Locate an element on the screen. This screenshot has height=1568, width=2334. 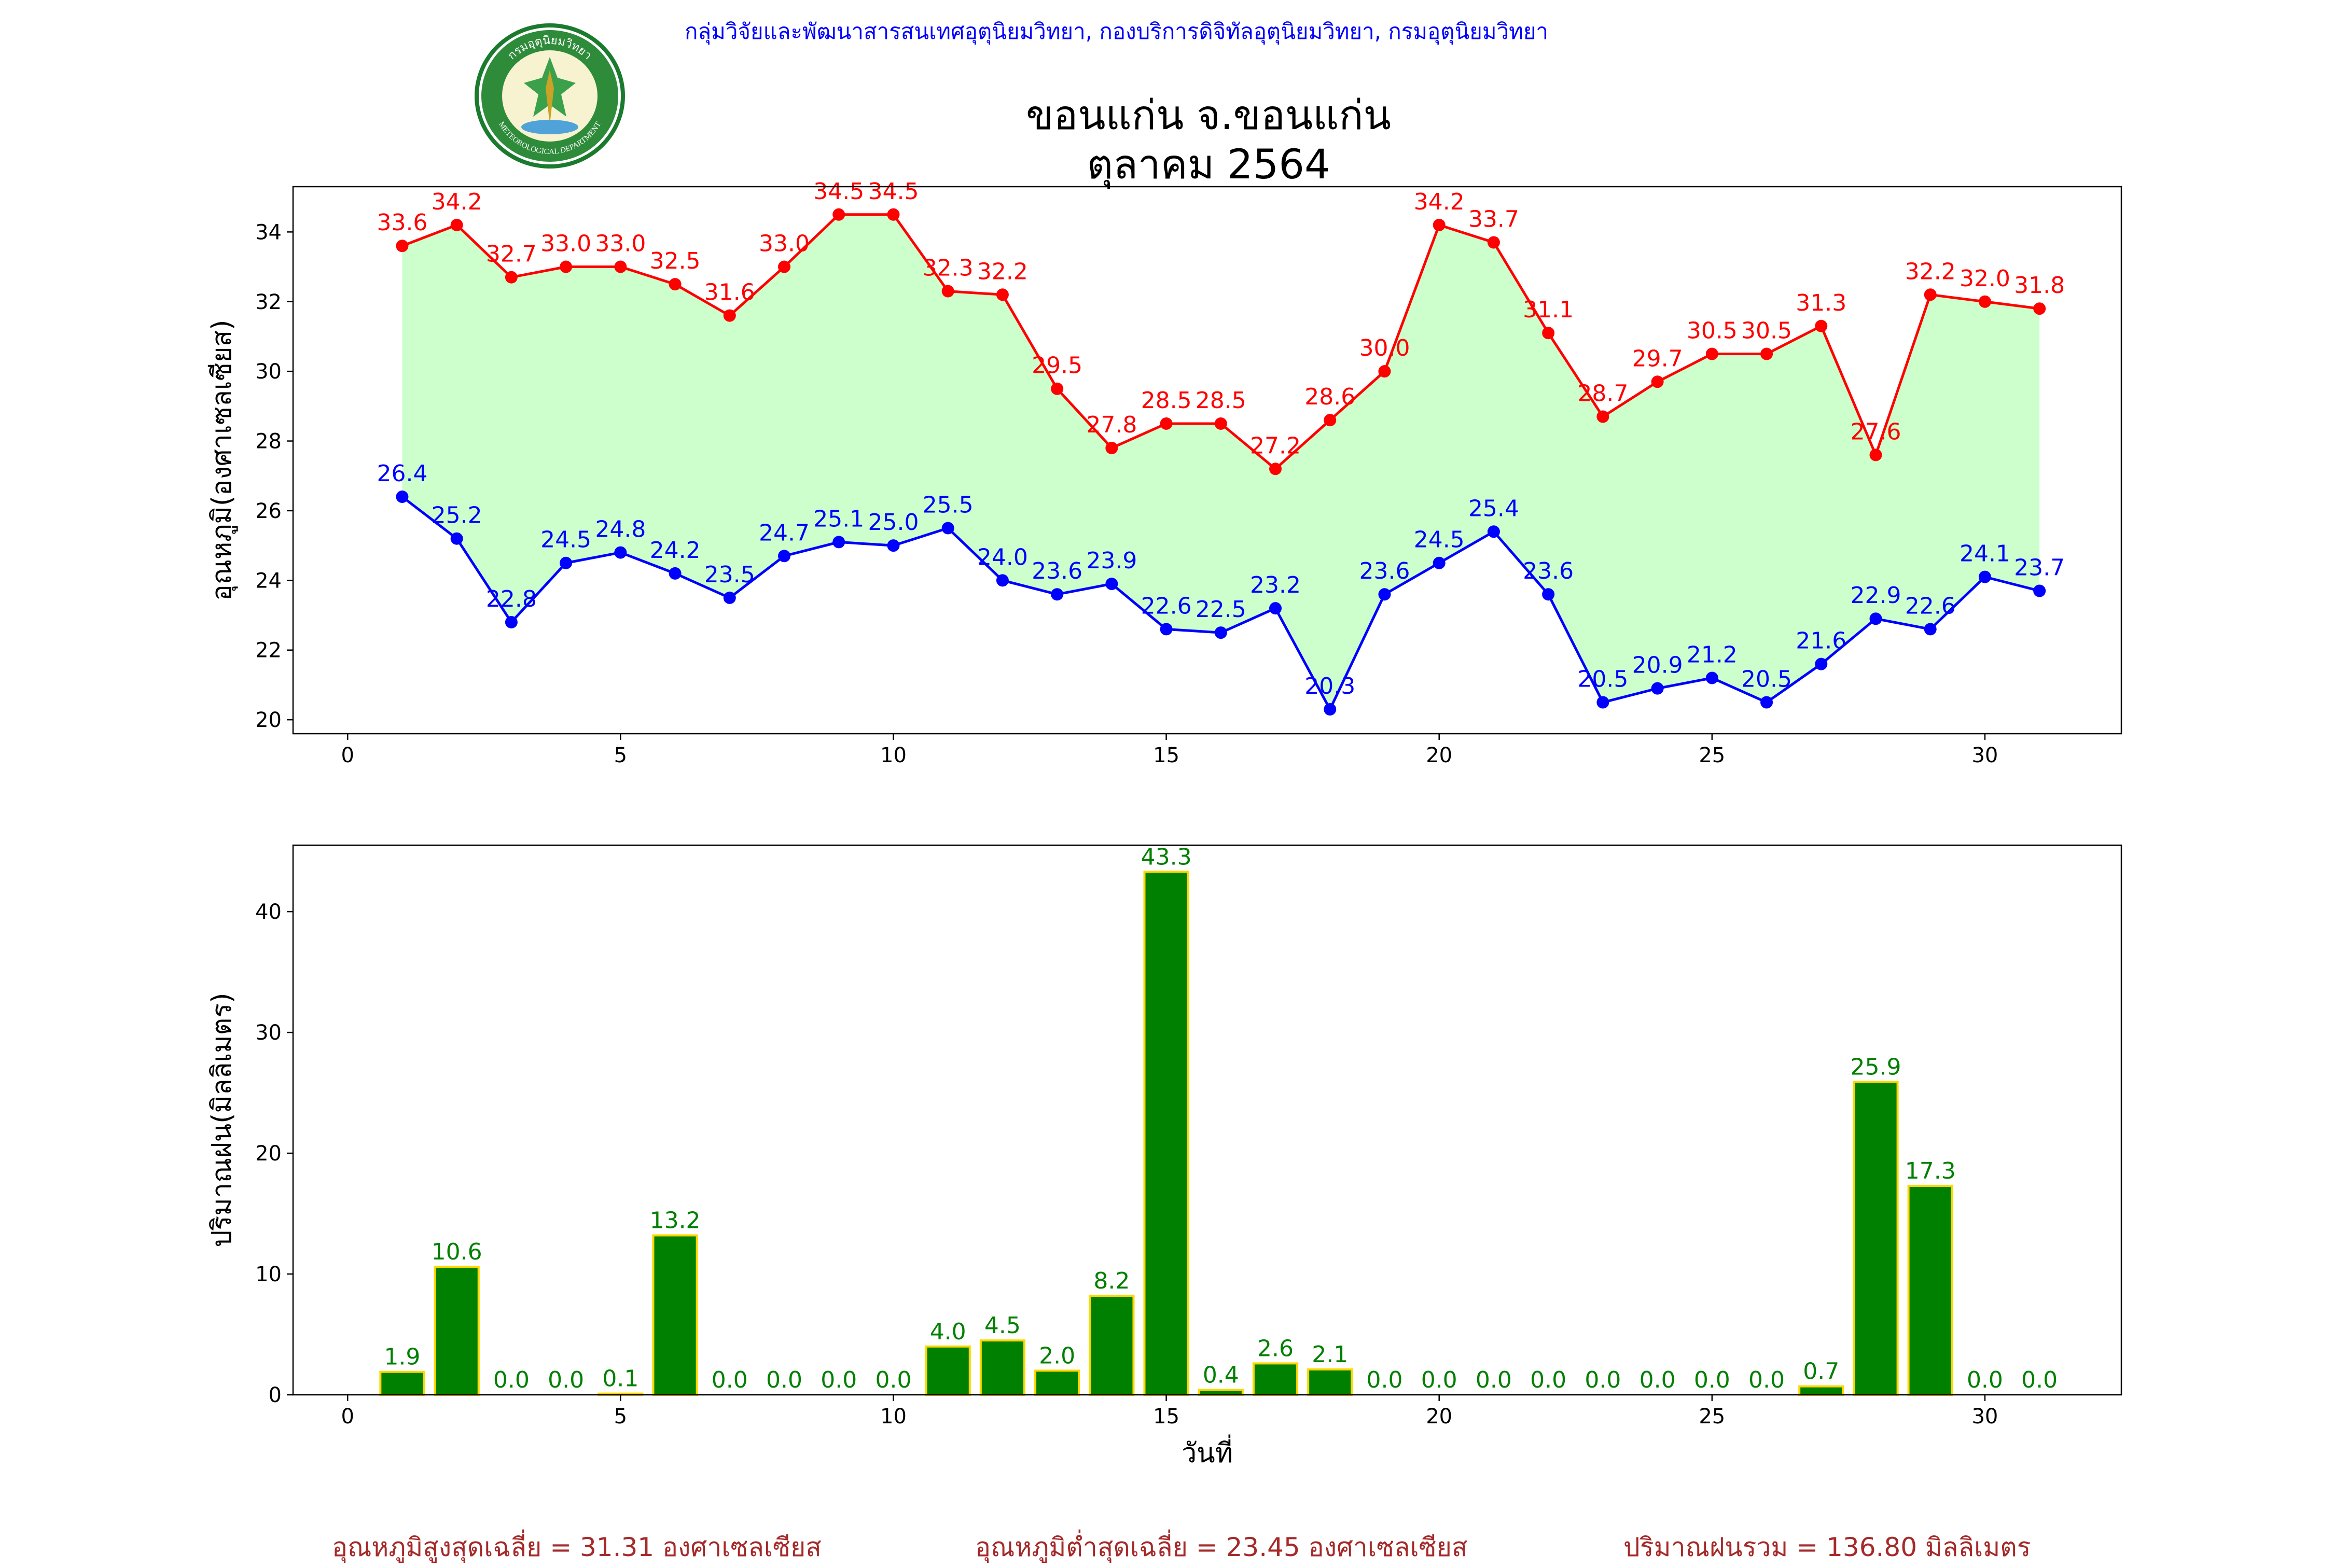
rain-bar-label: 1.9 is located at coordinates (402, 1357).